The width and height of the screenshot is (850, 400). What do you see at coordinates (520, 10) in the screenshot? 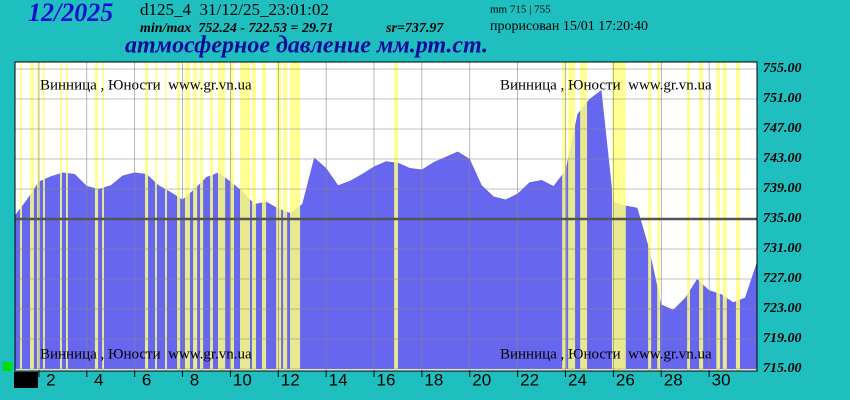
I see `range-note: mm 715 | 755` at bounding box center [520, 10].